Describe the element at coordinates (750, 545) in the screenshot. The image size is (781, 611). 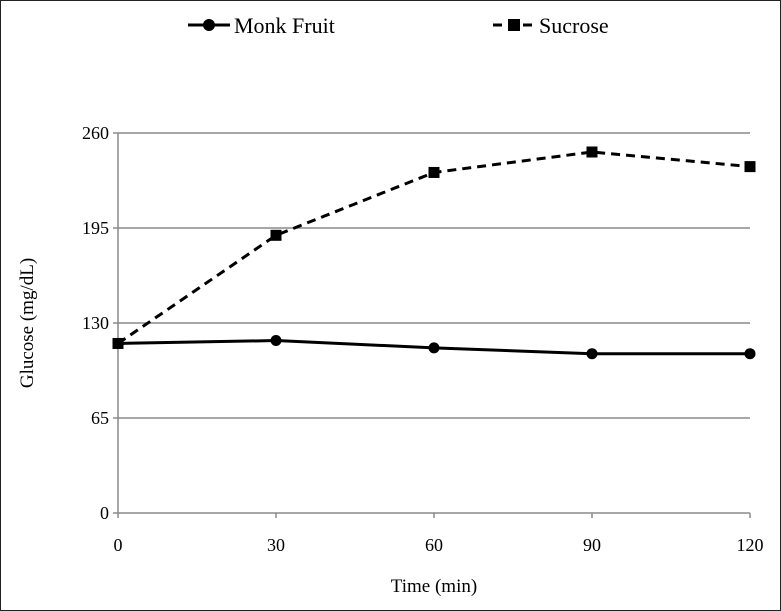
I see `x-tick-label: 120` at that location.